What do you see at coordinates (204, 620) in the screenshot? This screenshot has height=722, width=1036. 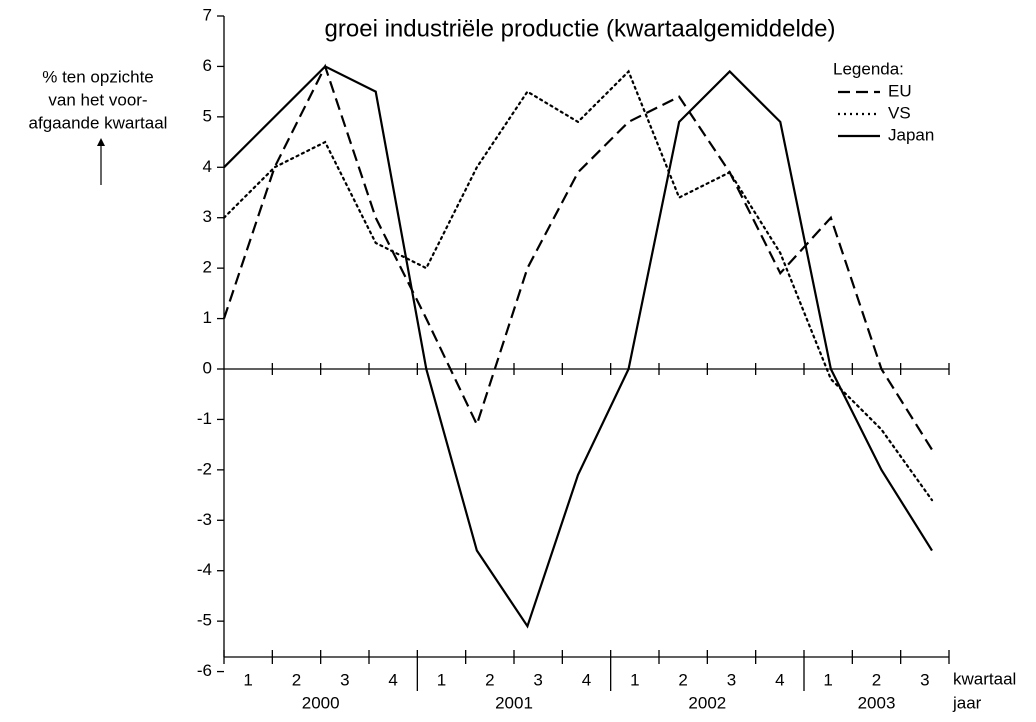 I see `y-tick-label: -5` at bounding box center [204, 620].